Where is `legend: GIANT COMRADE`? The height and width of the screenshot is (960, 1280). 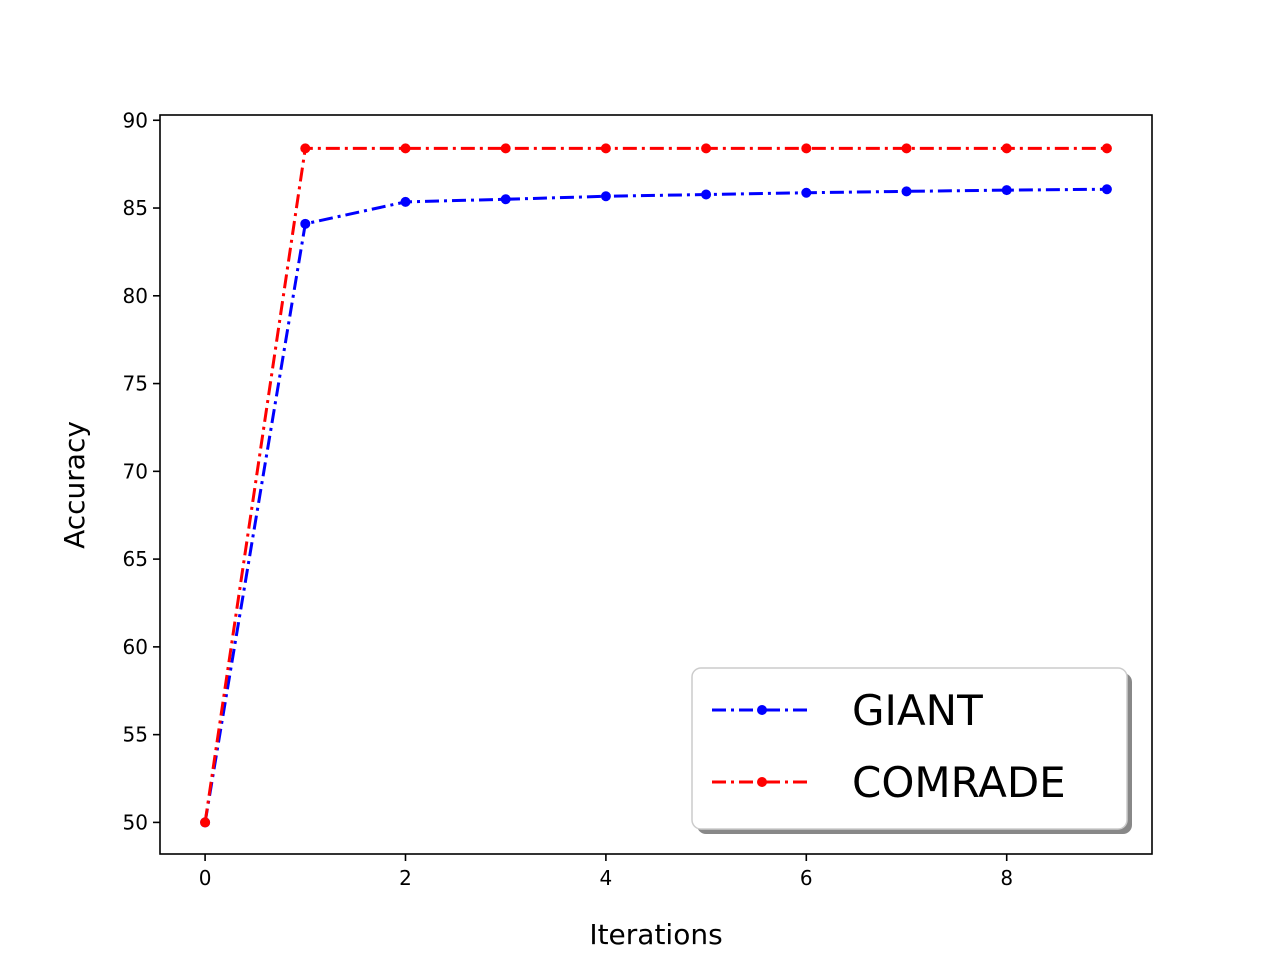
legend: GIANT COMRADE is located at coordinates (911, 750).